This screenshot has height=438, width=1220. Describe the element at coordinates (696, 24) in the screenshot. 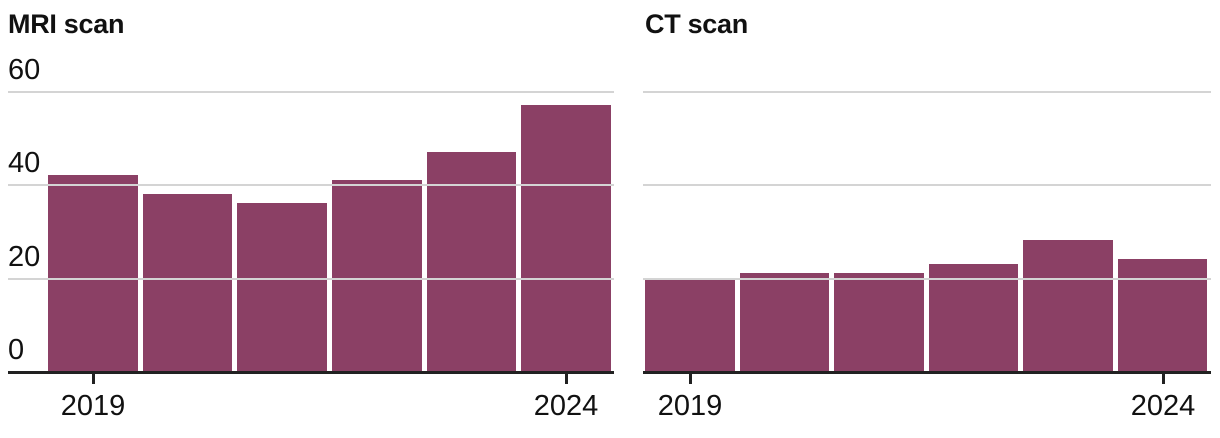

I see `chart-title: CT scan` at that location.